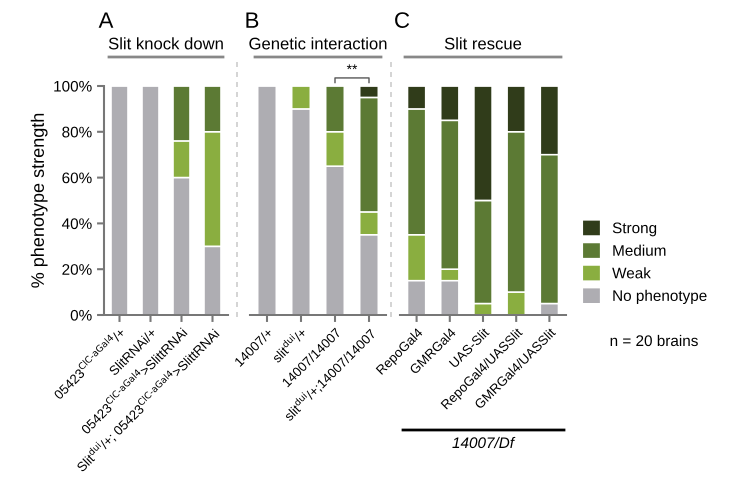  What do you see at coordinates (484, 442) in the screenshot?
I see `text: 14007/Df` at bounding box center [484, 442].